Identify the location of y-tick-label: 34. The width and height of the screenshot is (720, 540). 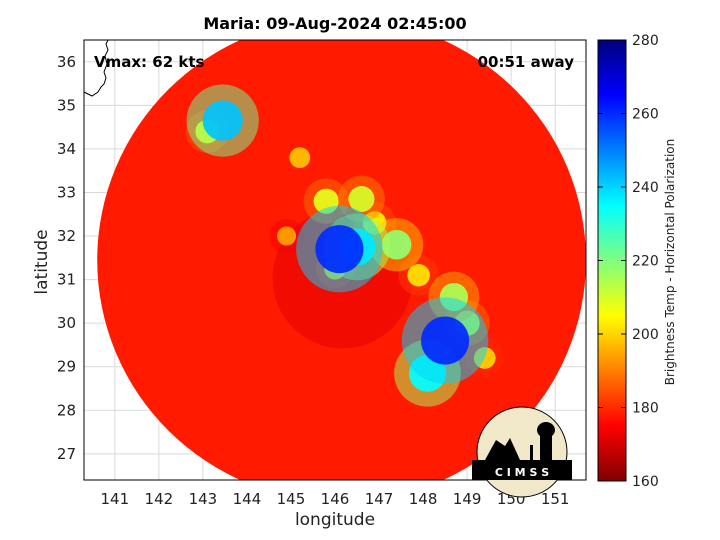
(66, 149).